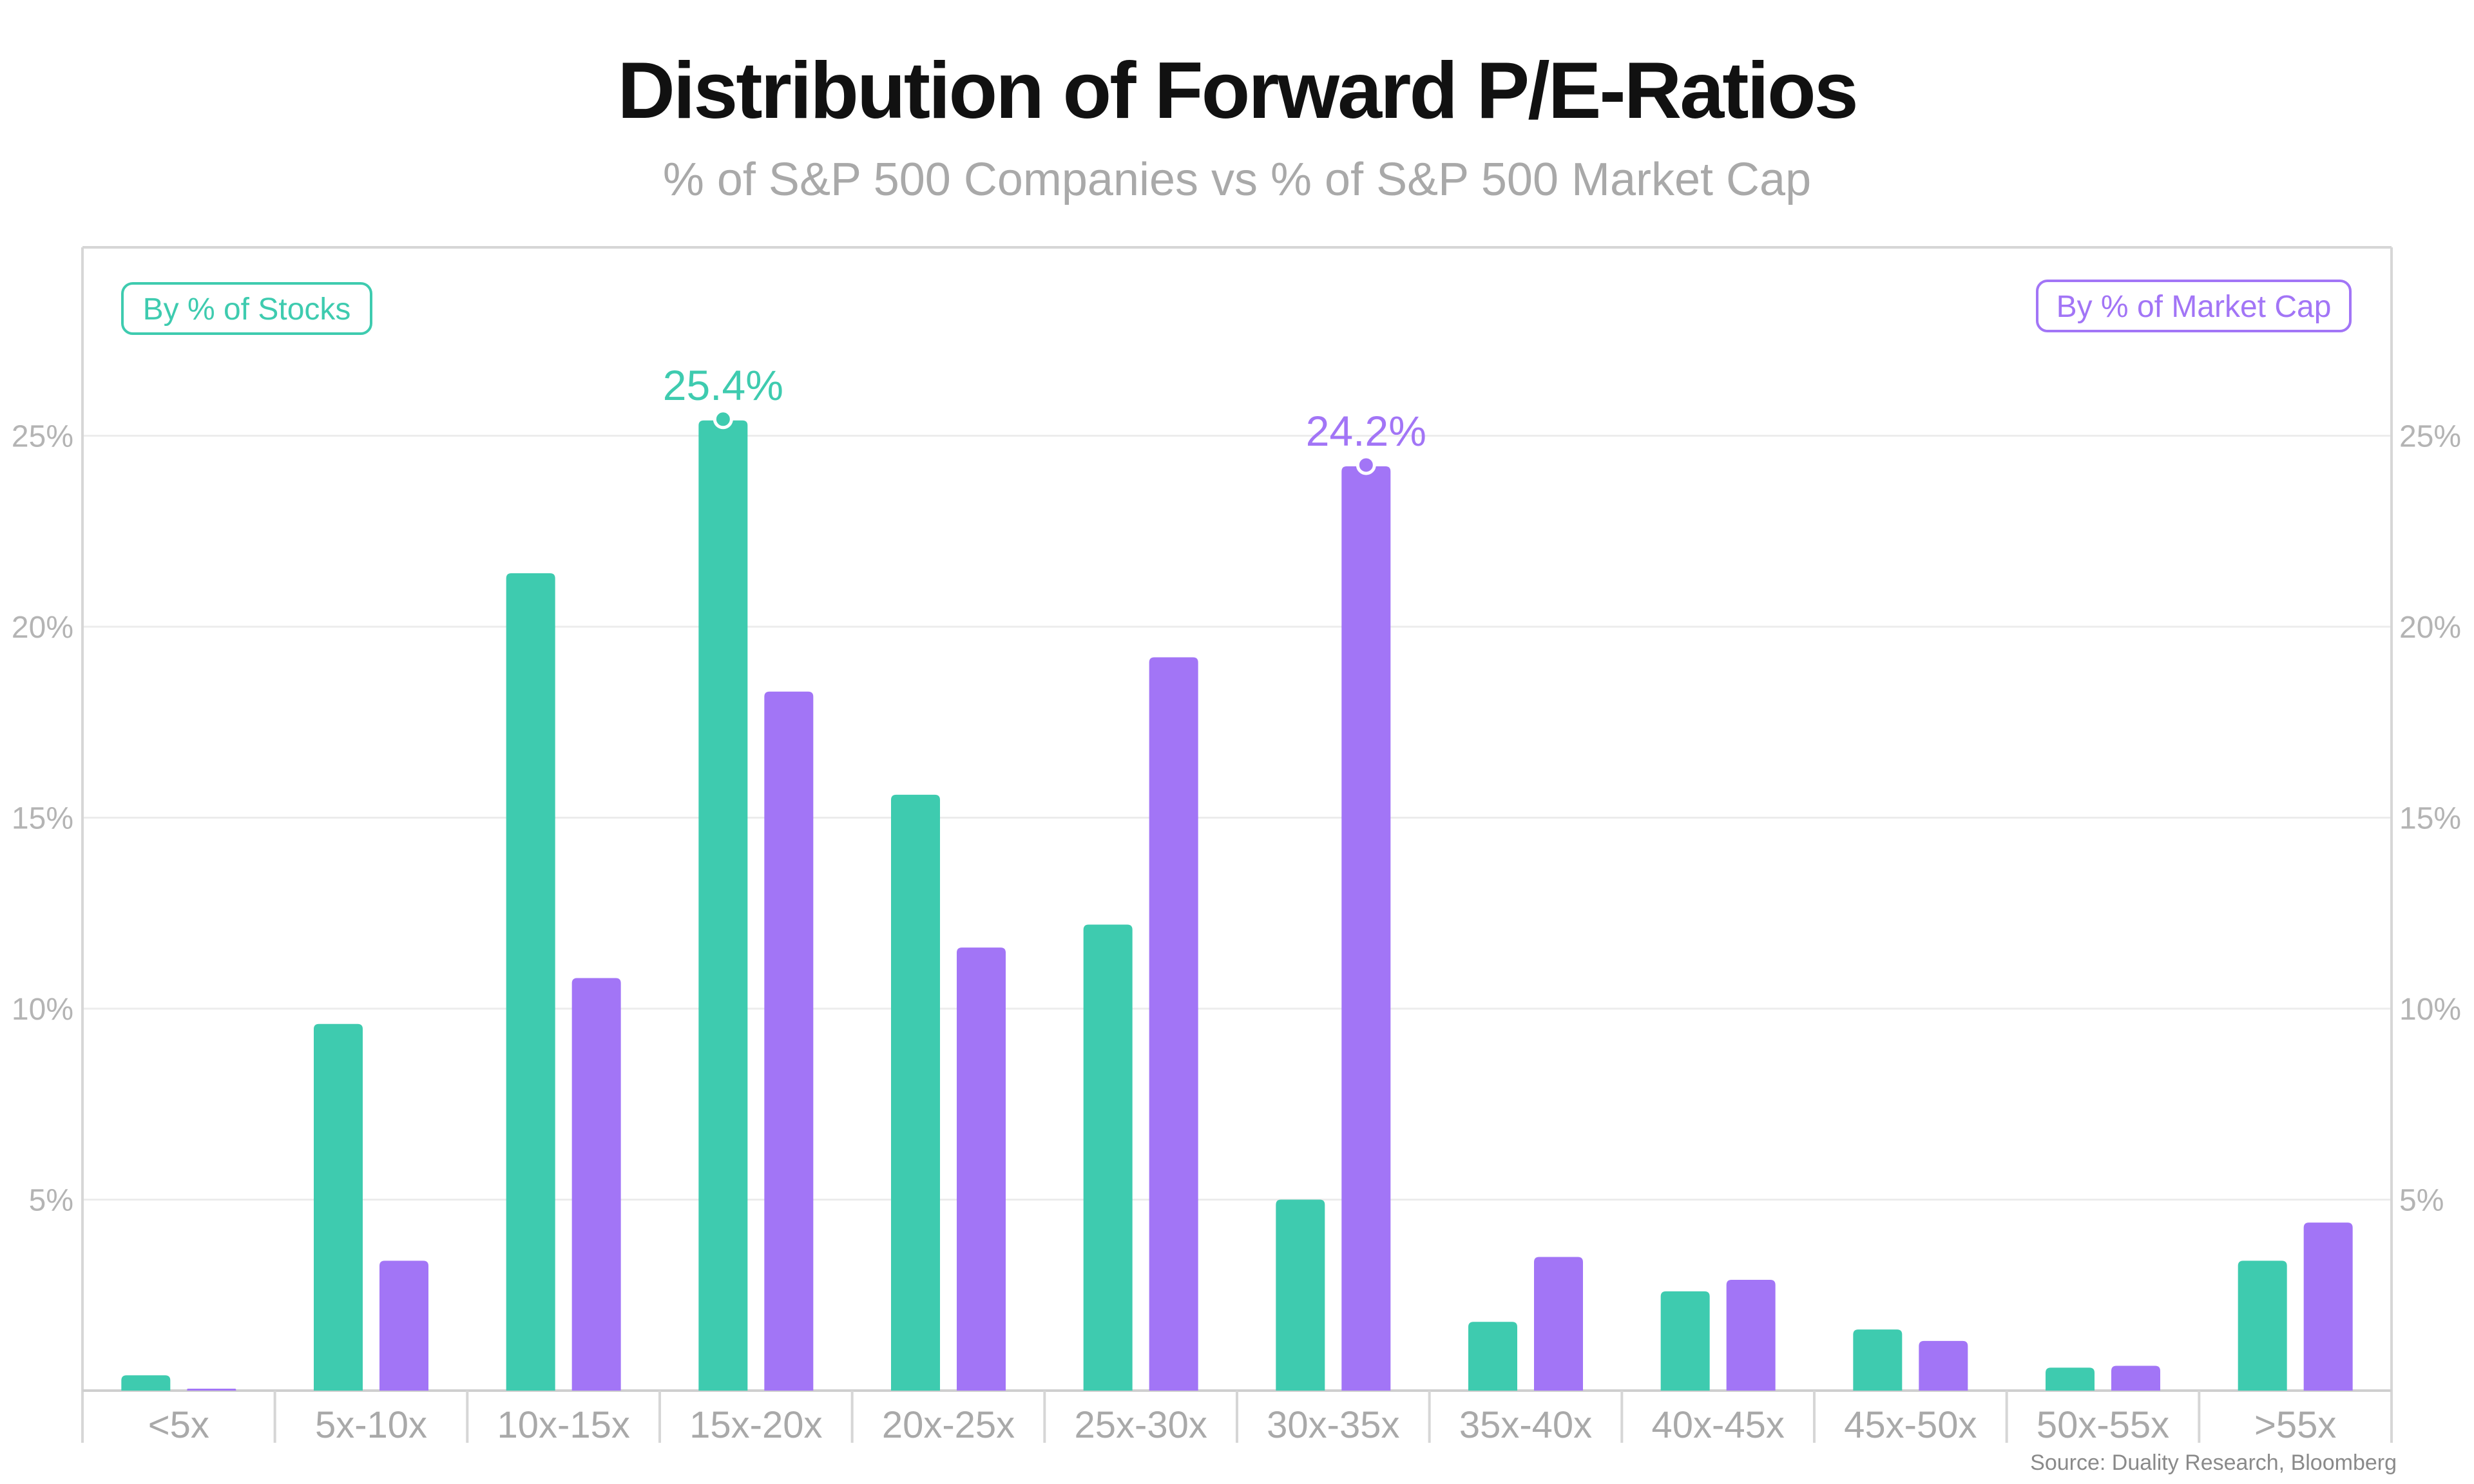 The width and height of the screenshot is (2474, 1484). Describe the element at coordinates (42, 628) in the screenshot. I see `y-tick-label-left: 20%` at that location.